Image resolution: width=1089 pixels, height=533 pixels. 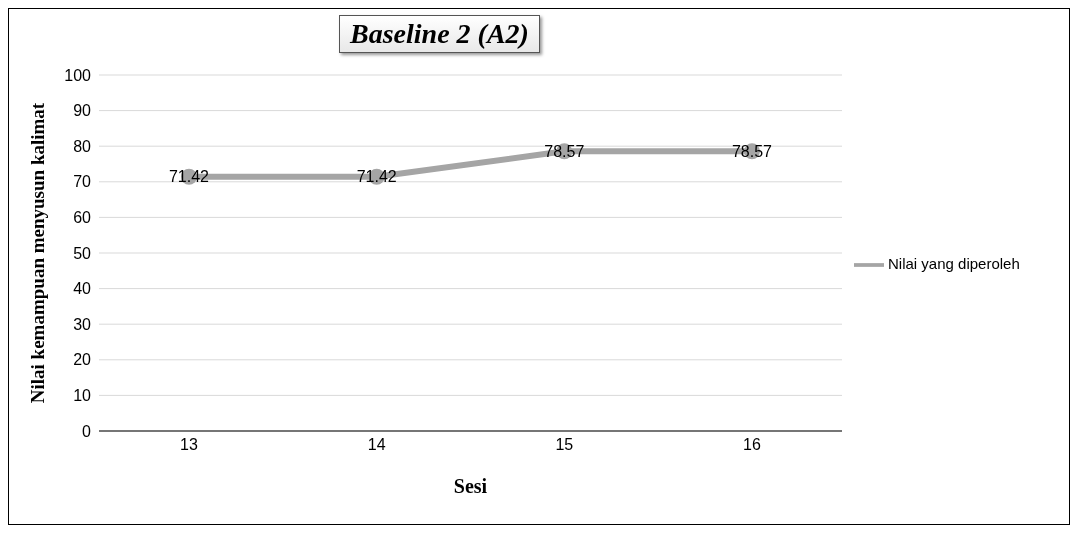 I want to click on y-tick-label: 10, so click(x=82, y=396).